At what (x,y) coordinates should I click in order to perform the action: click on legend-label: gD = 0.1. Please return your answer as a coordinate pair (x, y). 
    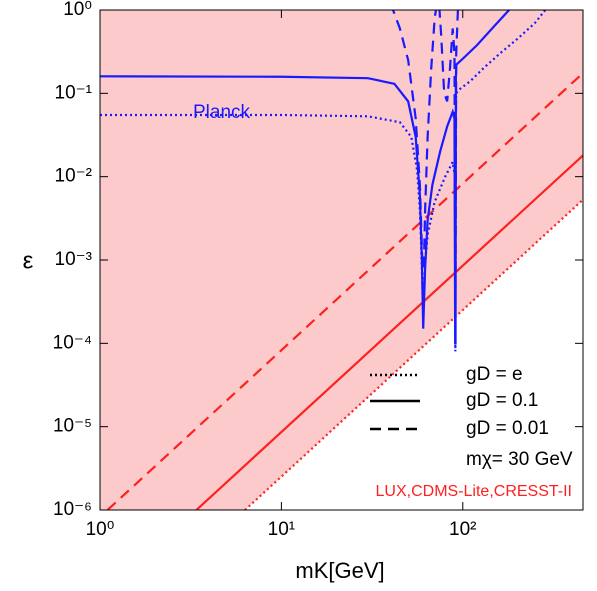
    Looking at the image, I should click on (502, 400).